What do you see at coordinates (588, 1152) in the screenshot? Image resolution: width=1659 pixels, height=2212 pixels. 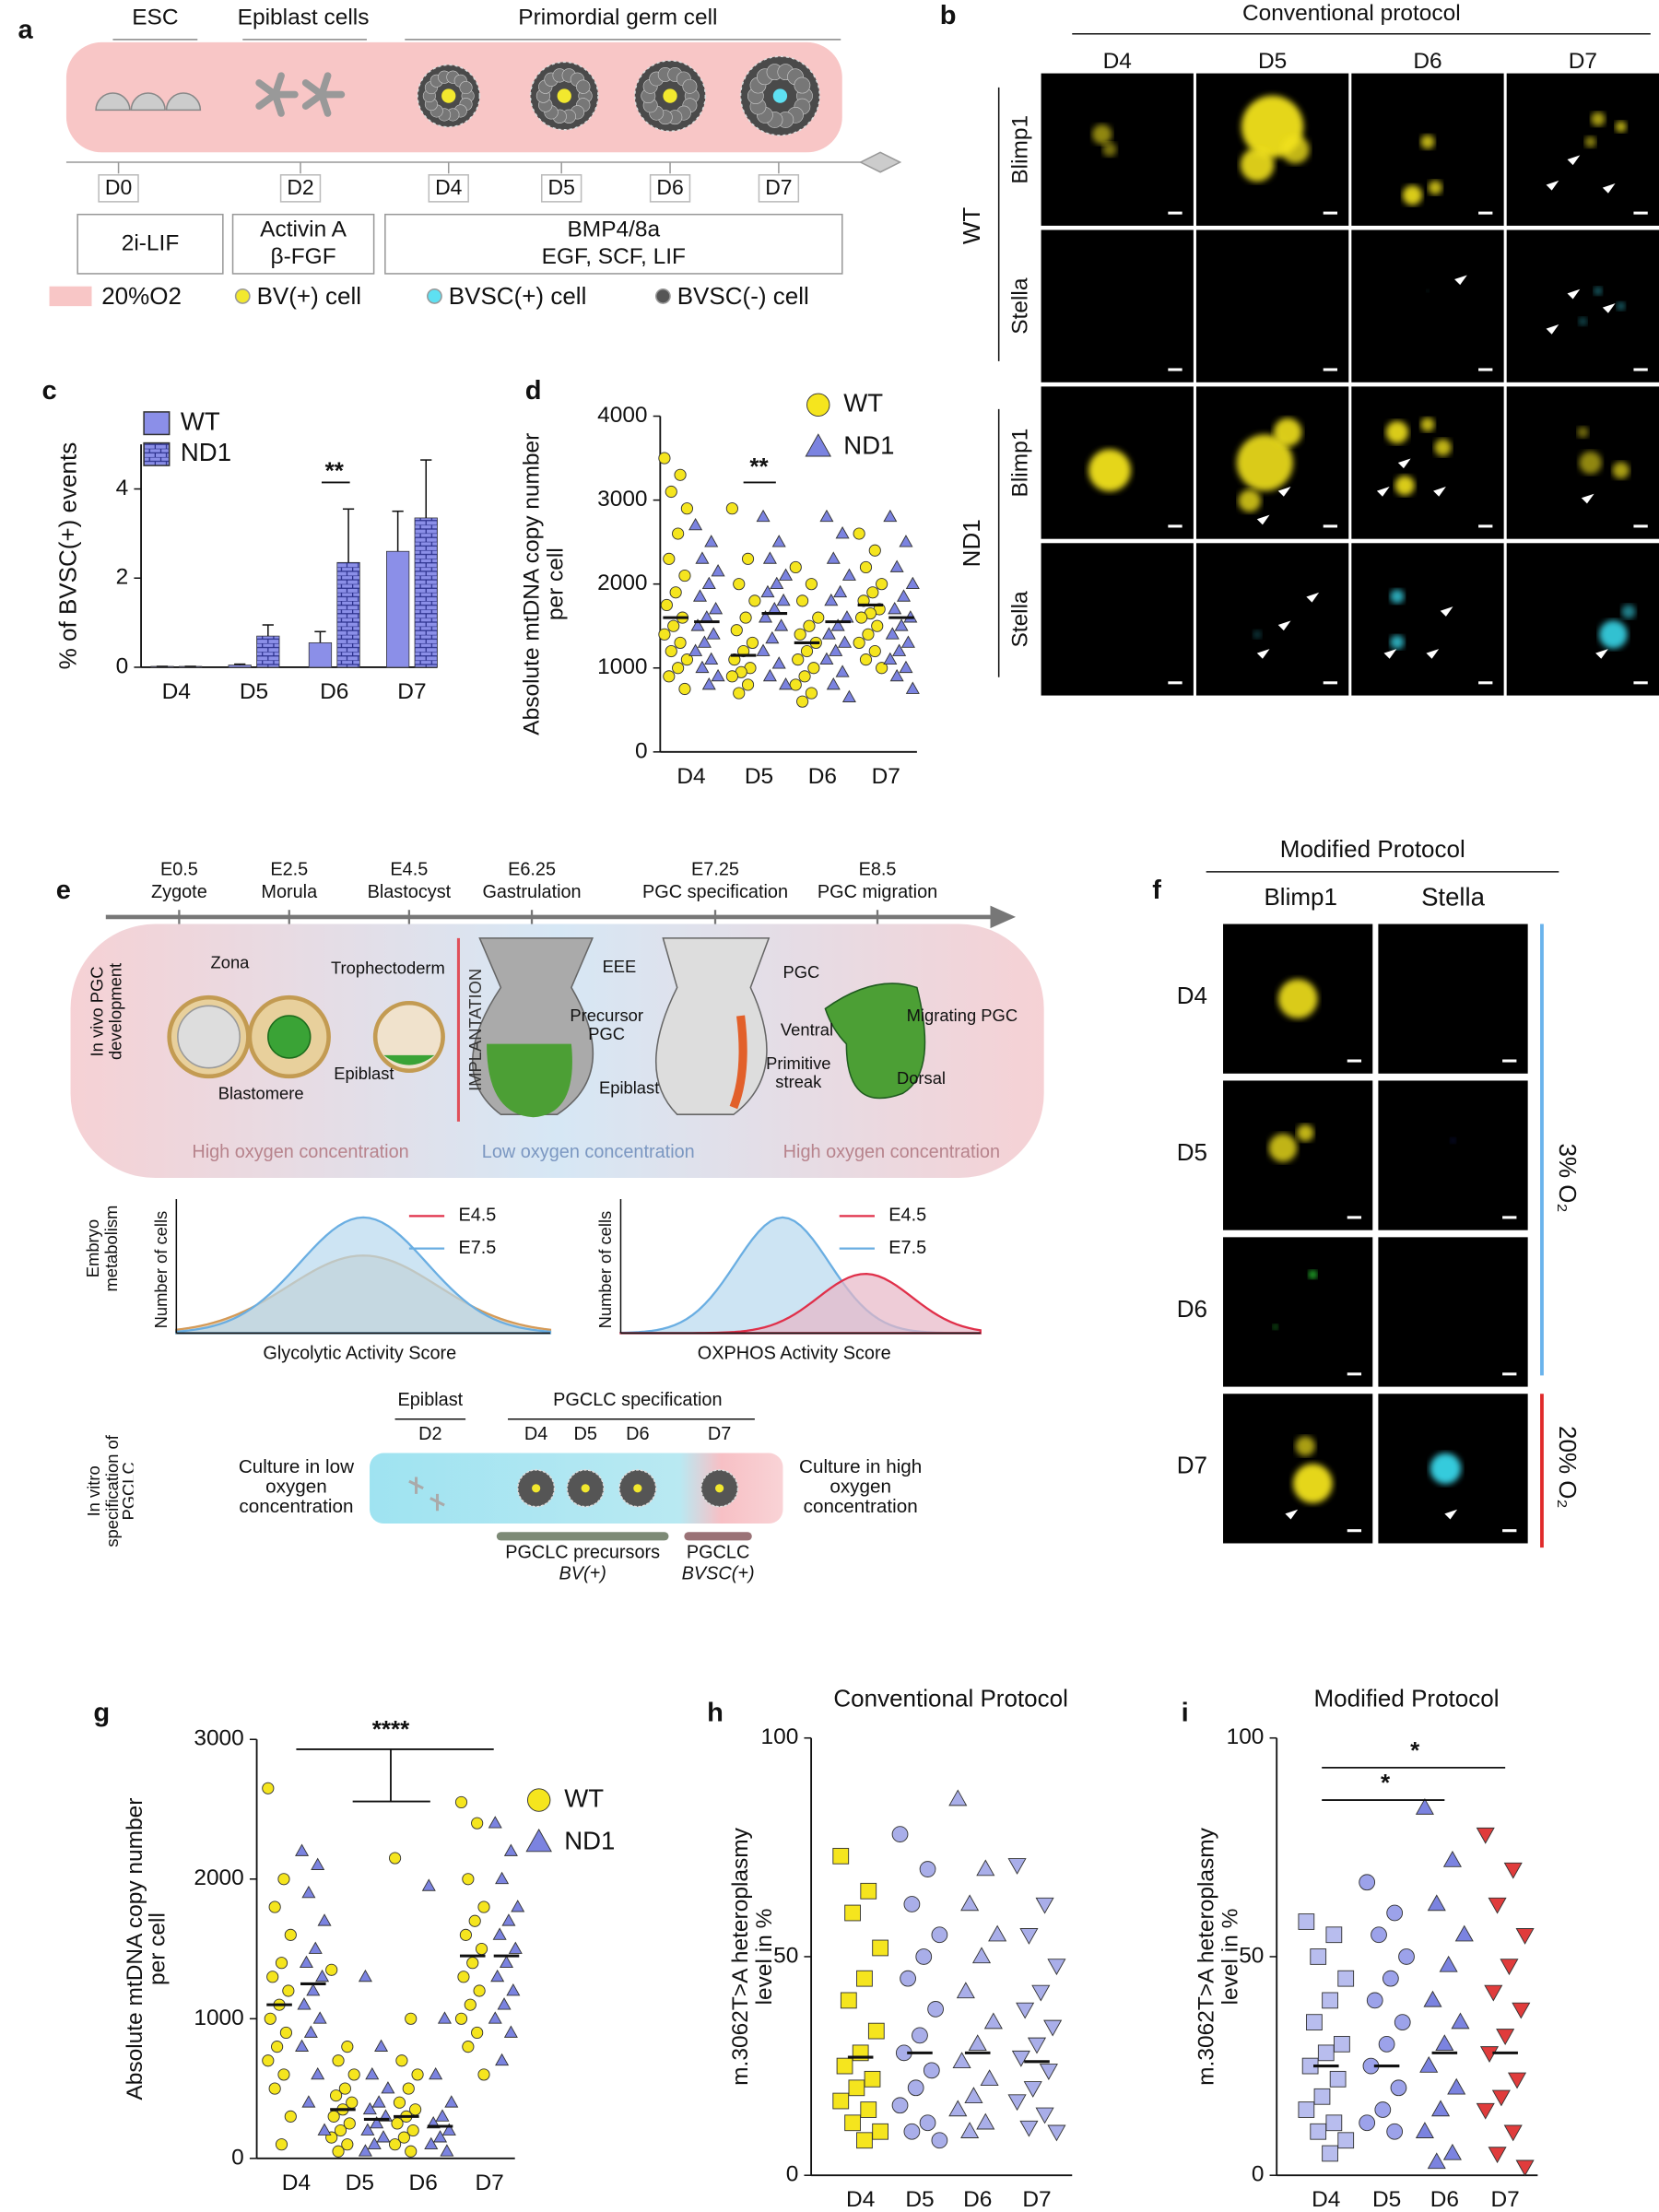 I see `label: Low oxygen concentration` at bounding box center [588, 1152].